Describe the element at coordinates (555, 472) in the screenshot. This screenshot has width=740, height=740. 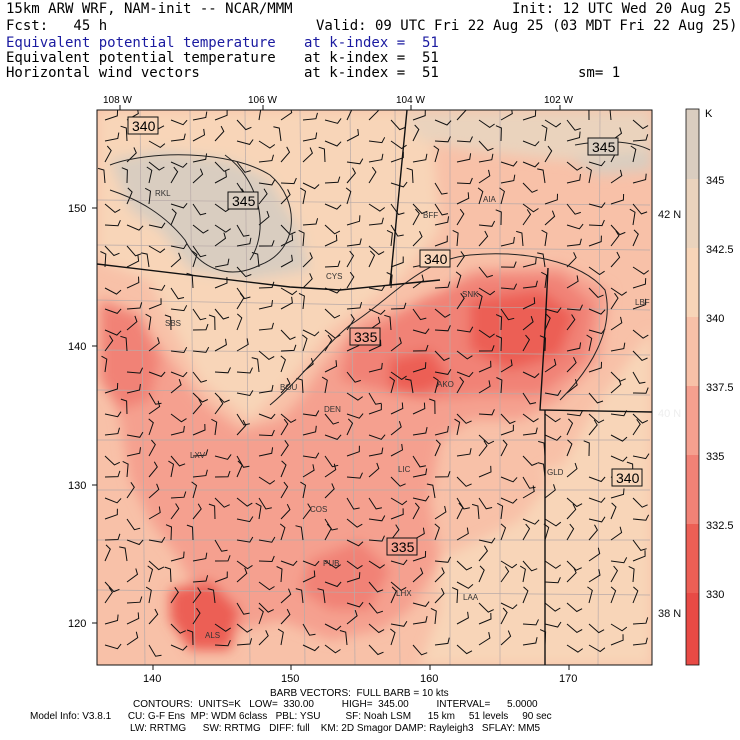
I see `station-label: GLD` at that location.